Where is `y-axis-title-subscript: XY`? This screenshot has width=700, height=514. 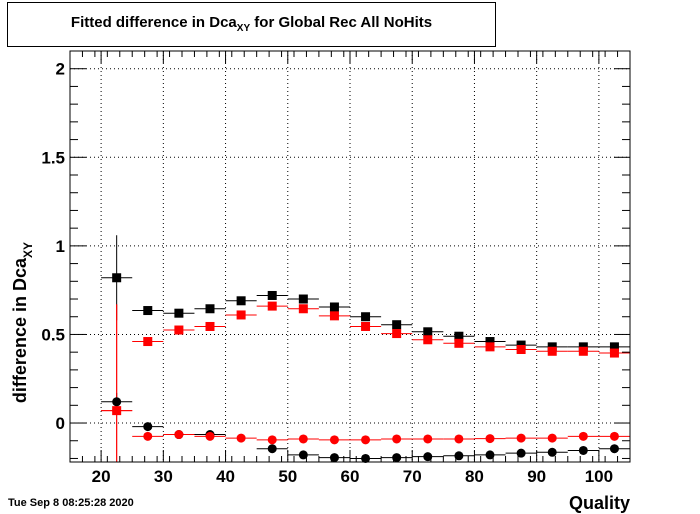 y-axis-title-subscript: XY is located at coordinates (28, 250).